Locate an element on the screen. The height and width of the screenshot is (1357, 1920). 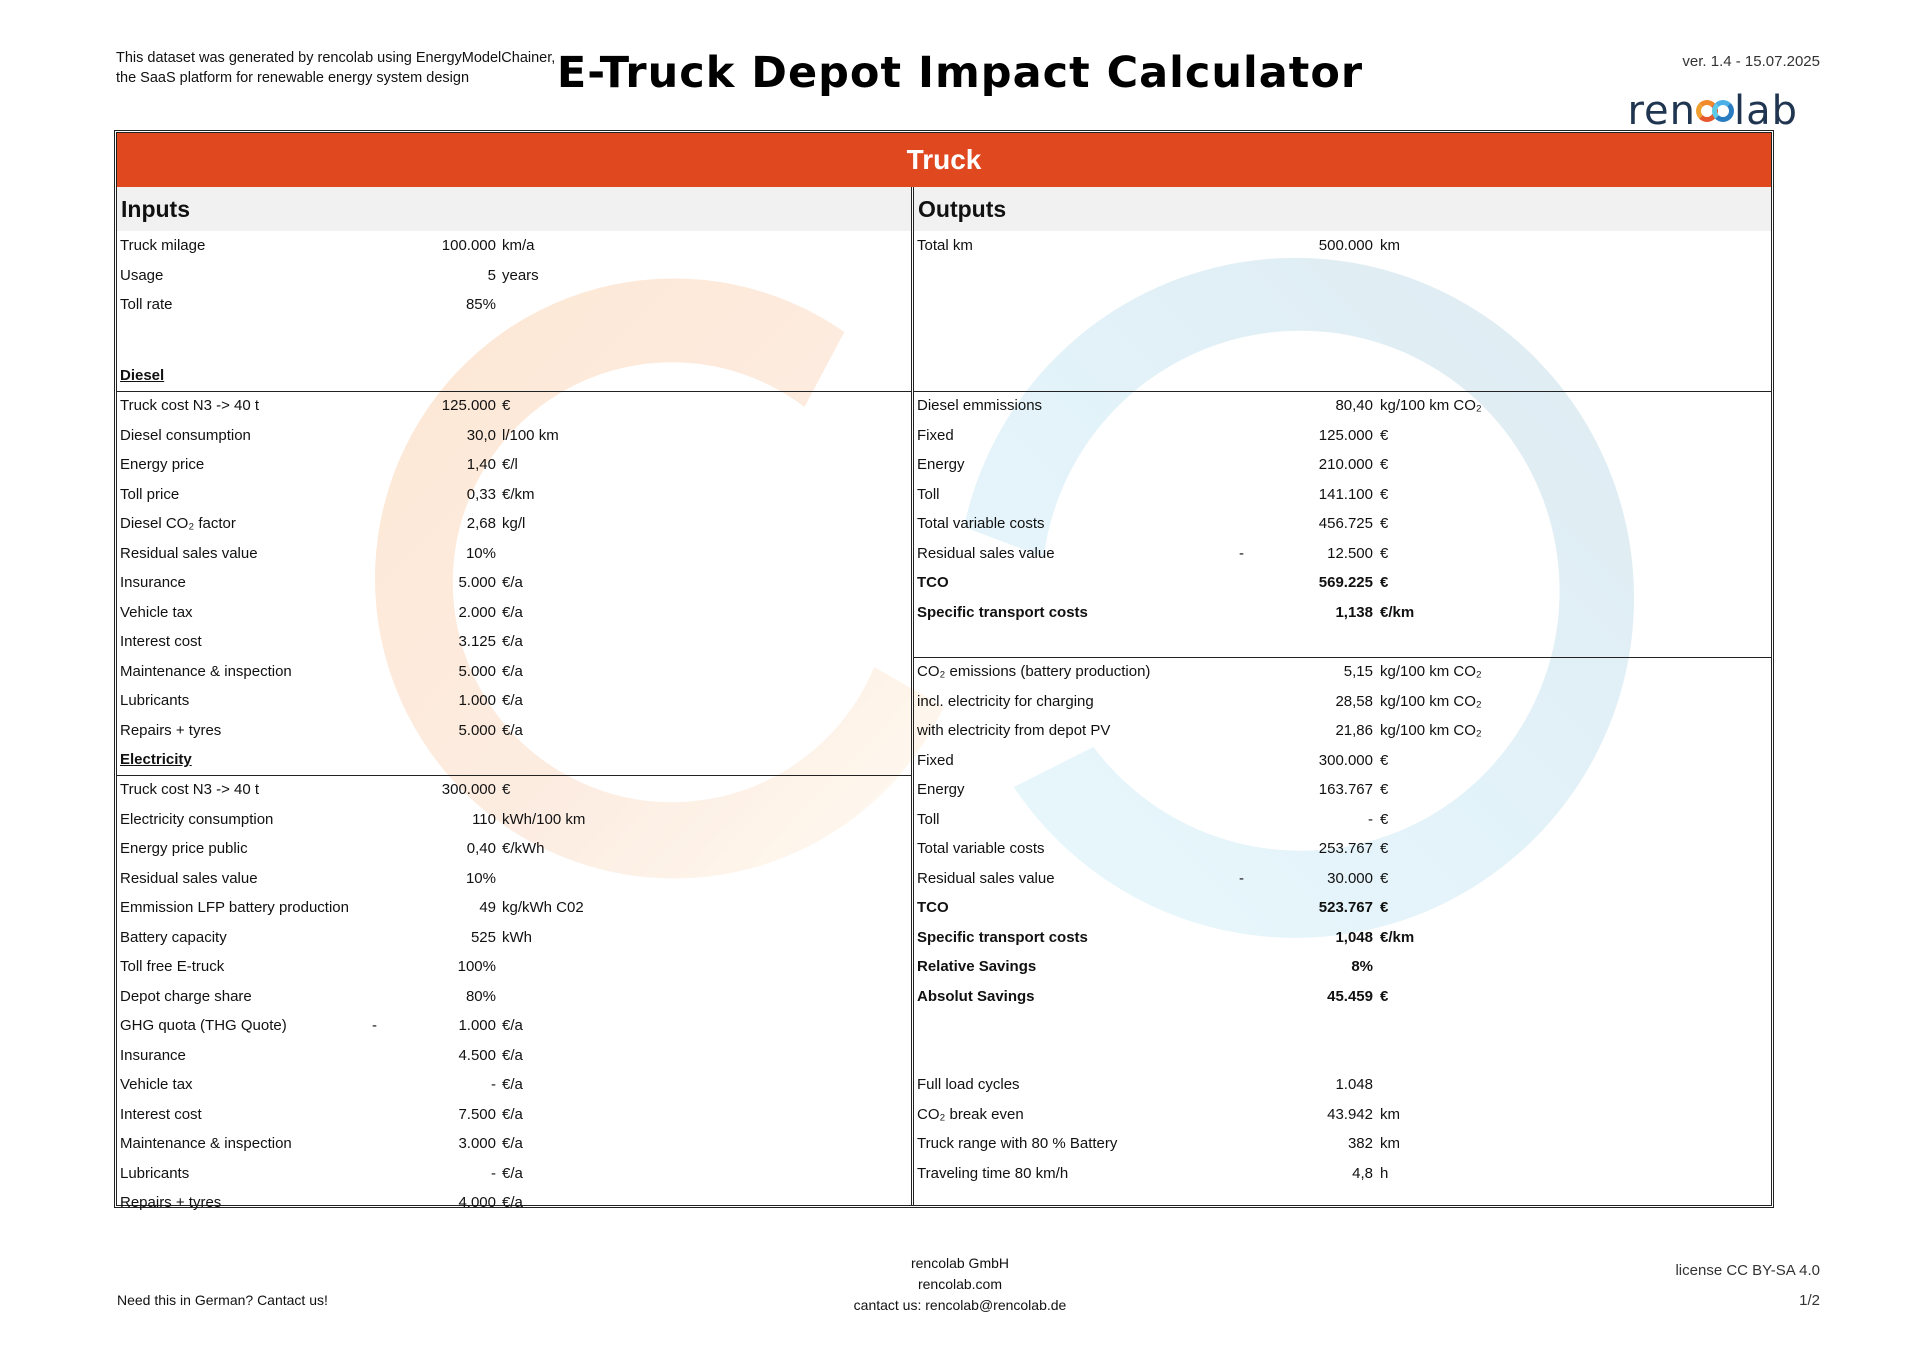
input-electricity-label: Depot charge share is located at coordinates (186, 996).